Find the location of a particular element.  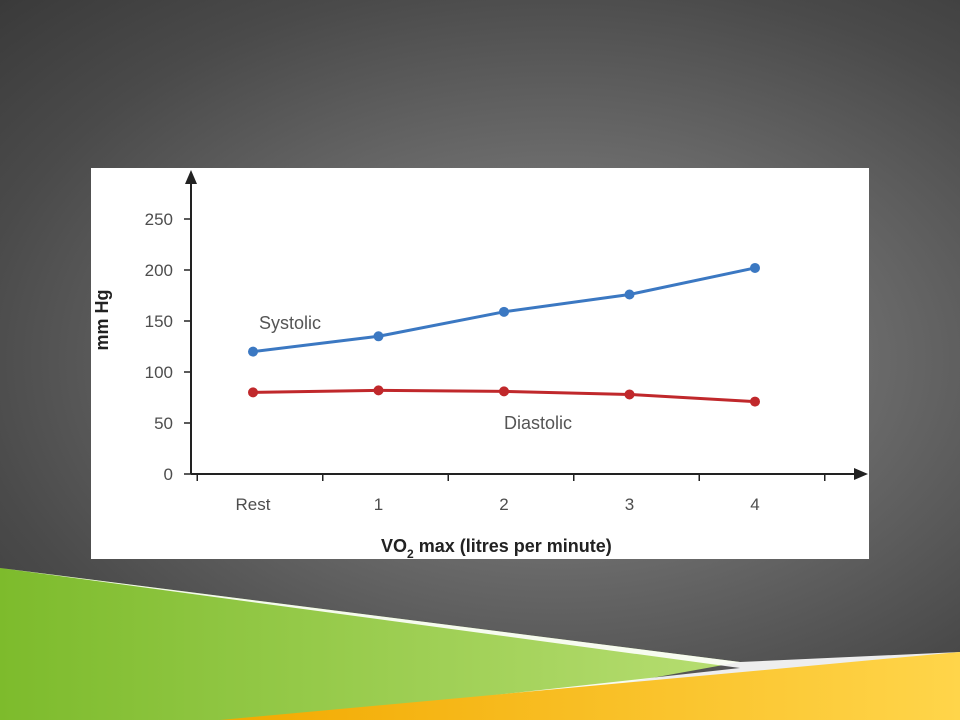

y-tick-label: 50 is located at coordinates (163, 423).